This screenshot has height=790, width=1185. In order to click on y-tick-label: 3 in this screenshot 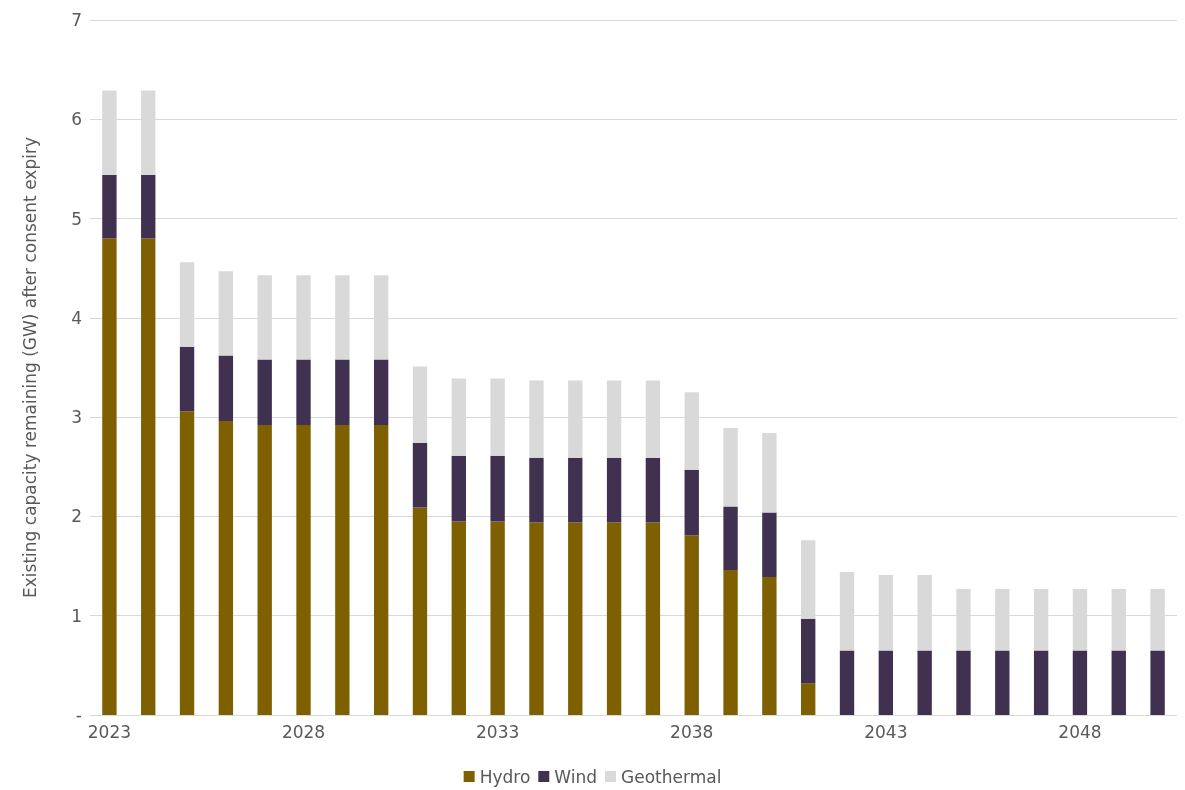, I will do `click(76, 417)`.